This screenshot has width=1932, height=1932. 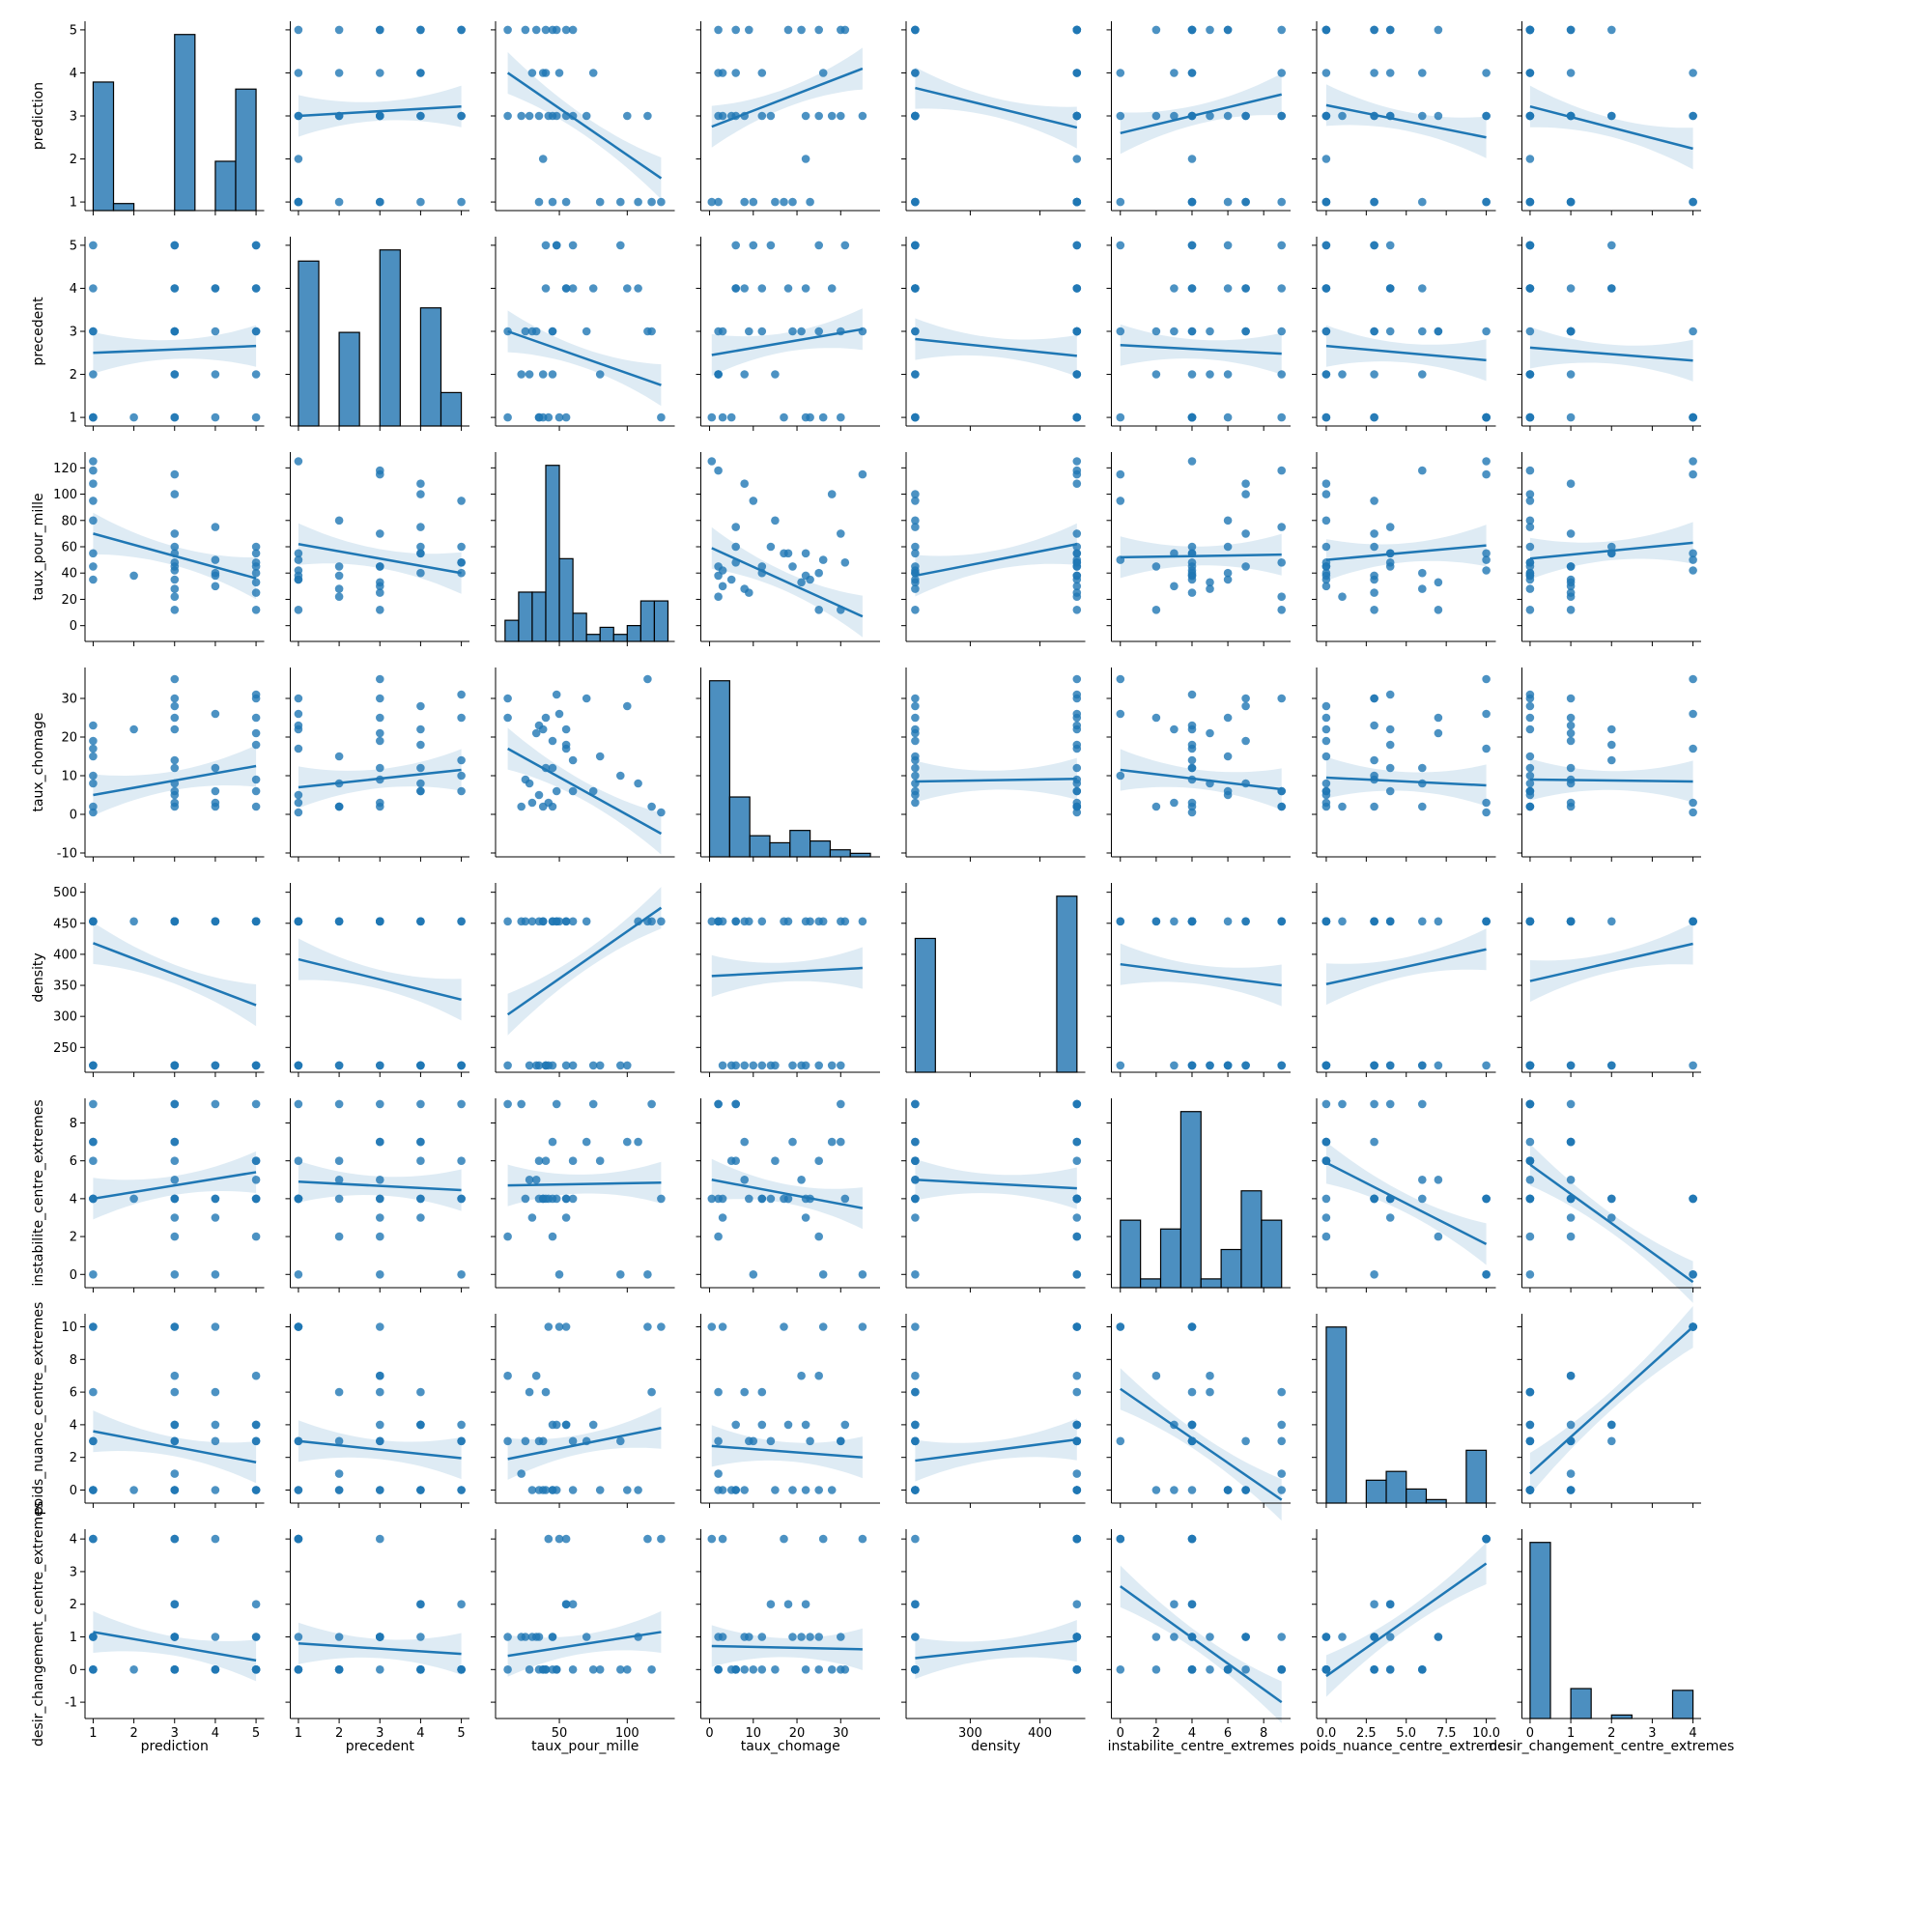 I want to click on y-tick-label: 2, so click(x=73, y=375).